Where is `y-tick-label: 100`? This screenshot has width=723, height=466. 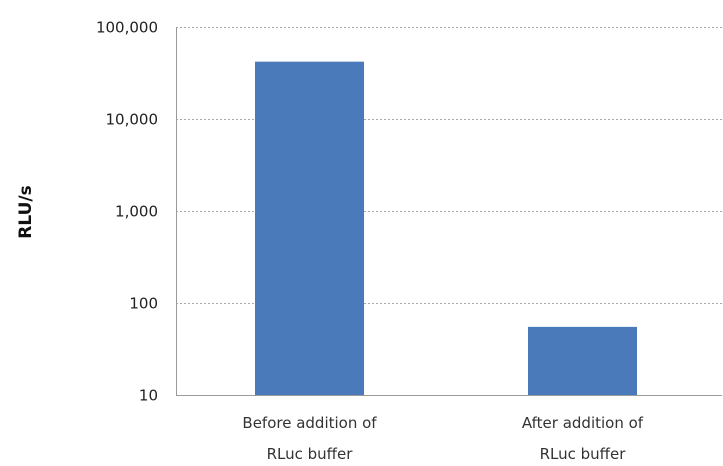
y-tick-label: 100 is located at coordinates (143, 304).